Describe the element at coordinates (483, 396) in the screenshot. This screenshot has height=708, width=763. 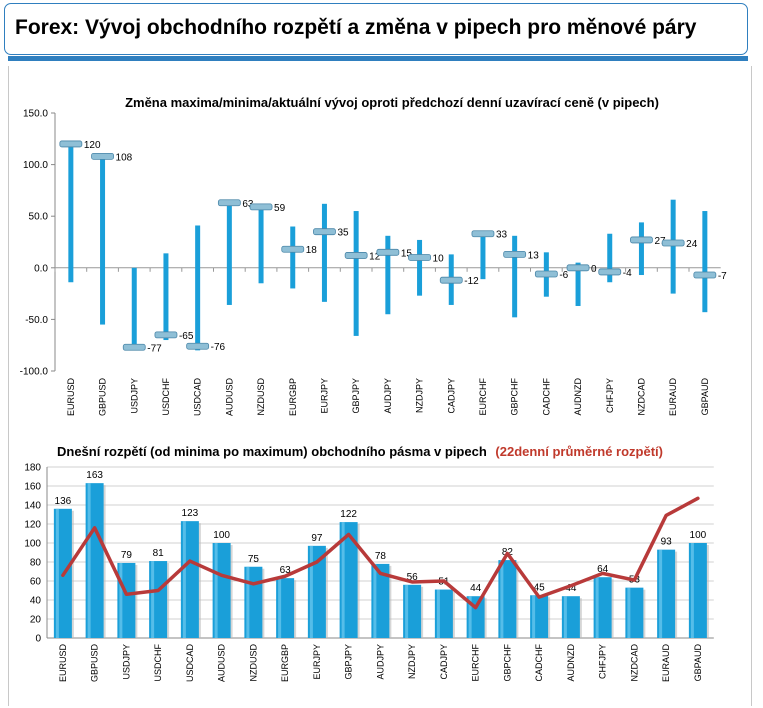
I see `range-category-label: EURCHF` at that location.